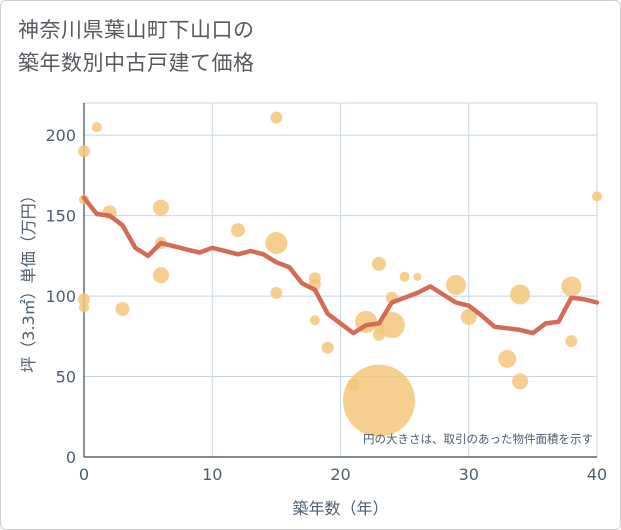  I want to click on x-tick-label: 20, so click(340, 474).